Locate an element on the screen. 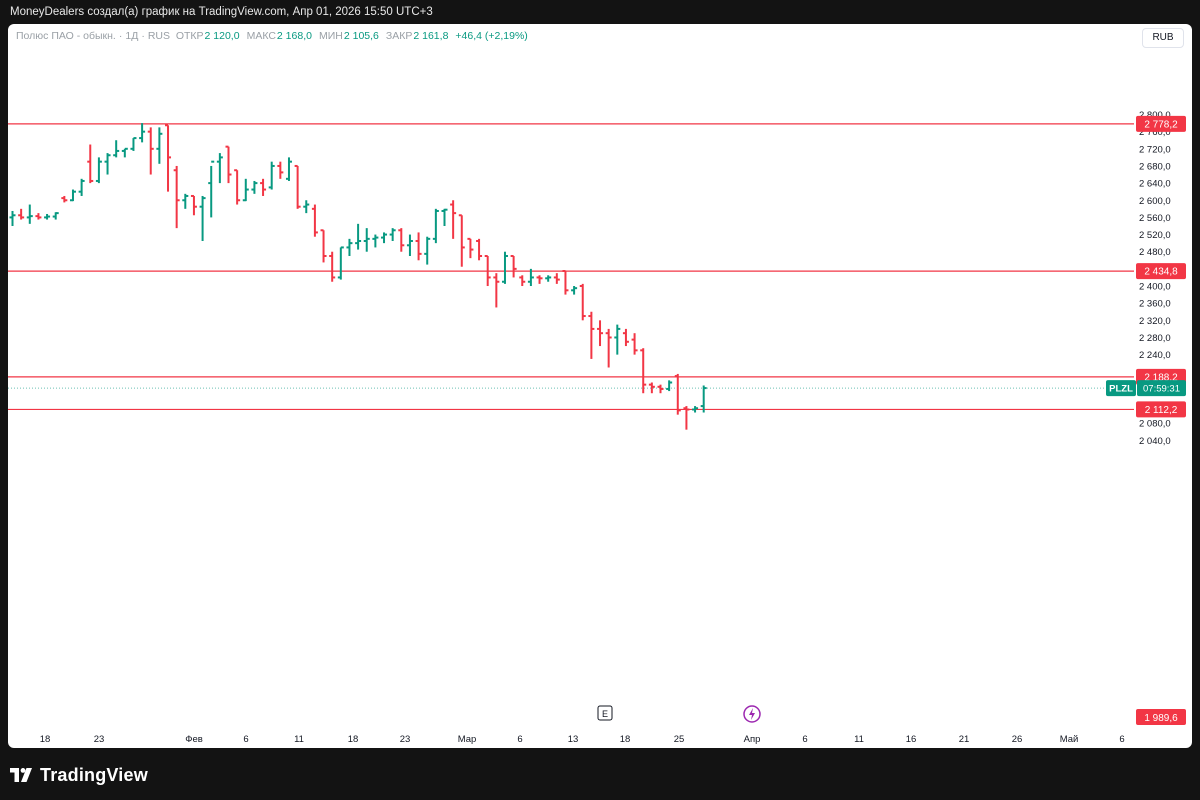 Image resolution: width=1200 pixels, height=800 pixels. interval: 1Д is located at coordinates (132, 36).